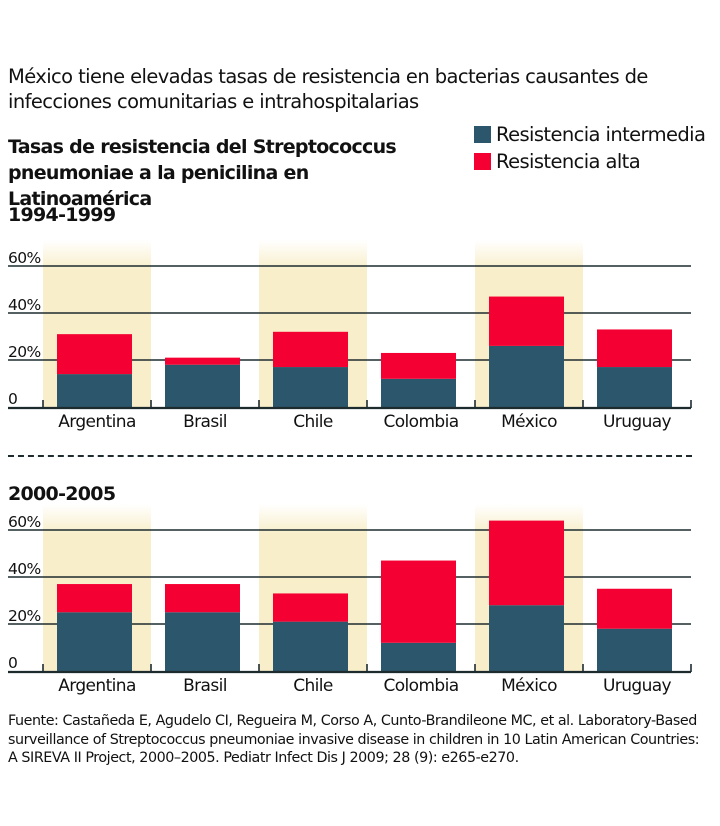 The height and width of the screenshot is (826, 720). Describe the element at coordinates (62, 494) in the screenshot. I see `period-title-2: 2000-2005` at that location.